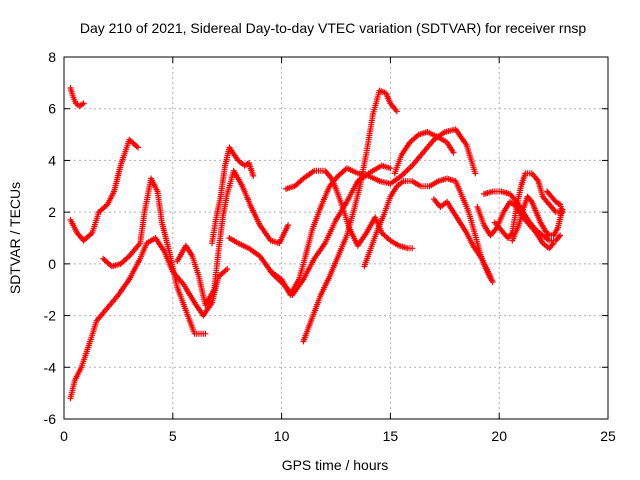 The width and height of the screenshot is (640, 480). I want to click on y-tick-label: 4, so click(52, 160).